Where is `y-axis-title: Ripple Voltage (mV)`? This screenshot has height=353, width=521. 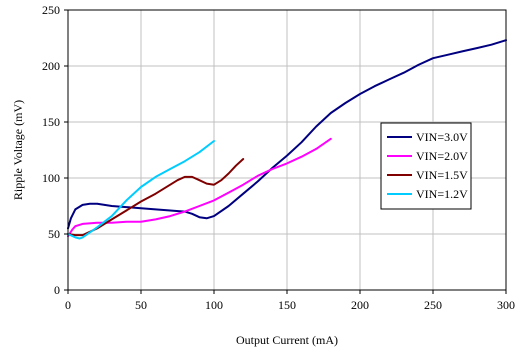 y-axis-title: Ripple Voltage (mV) is located at coordinates (18, 150).